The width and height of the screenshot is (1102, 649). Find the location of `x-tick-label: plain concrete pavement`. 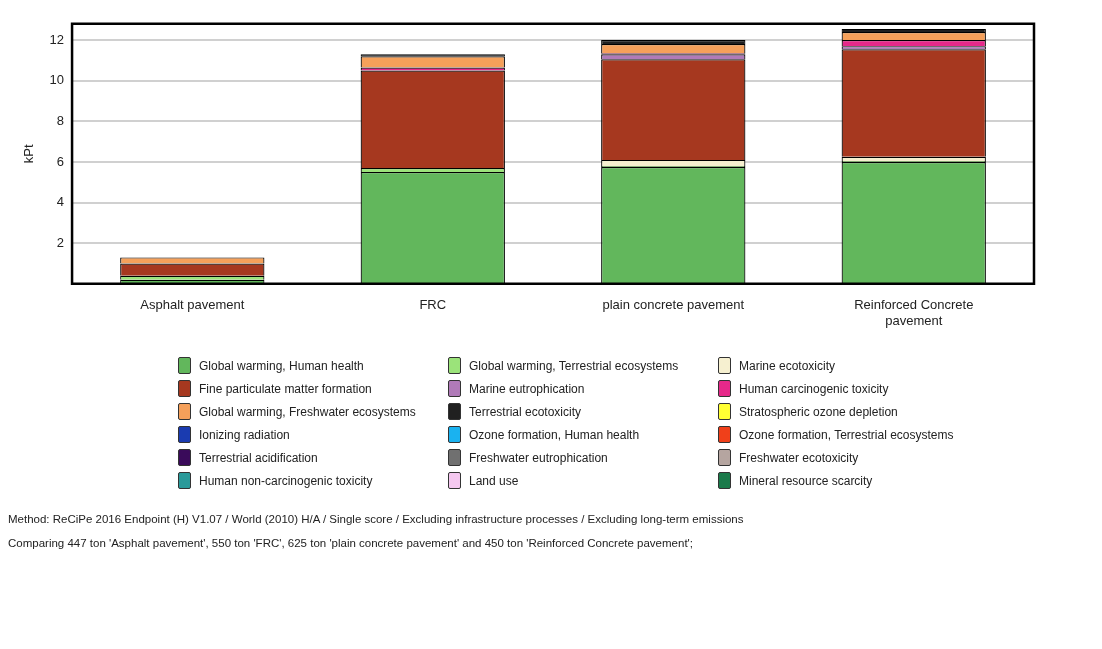

x-tick-label: plain concrete pavement is located at coordinates (673, 305).